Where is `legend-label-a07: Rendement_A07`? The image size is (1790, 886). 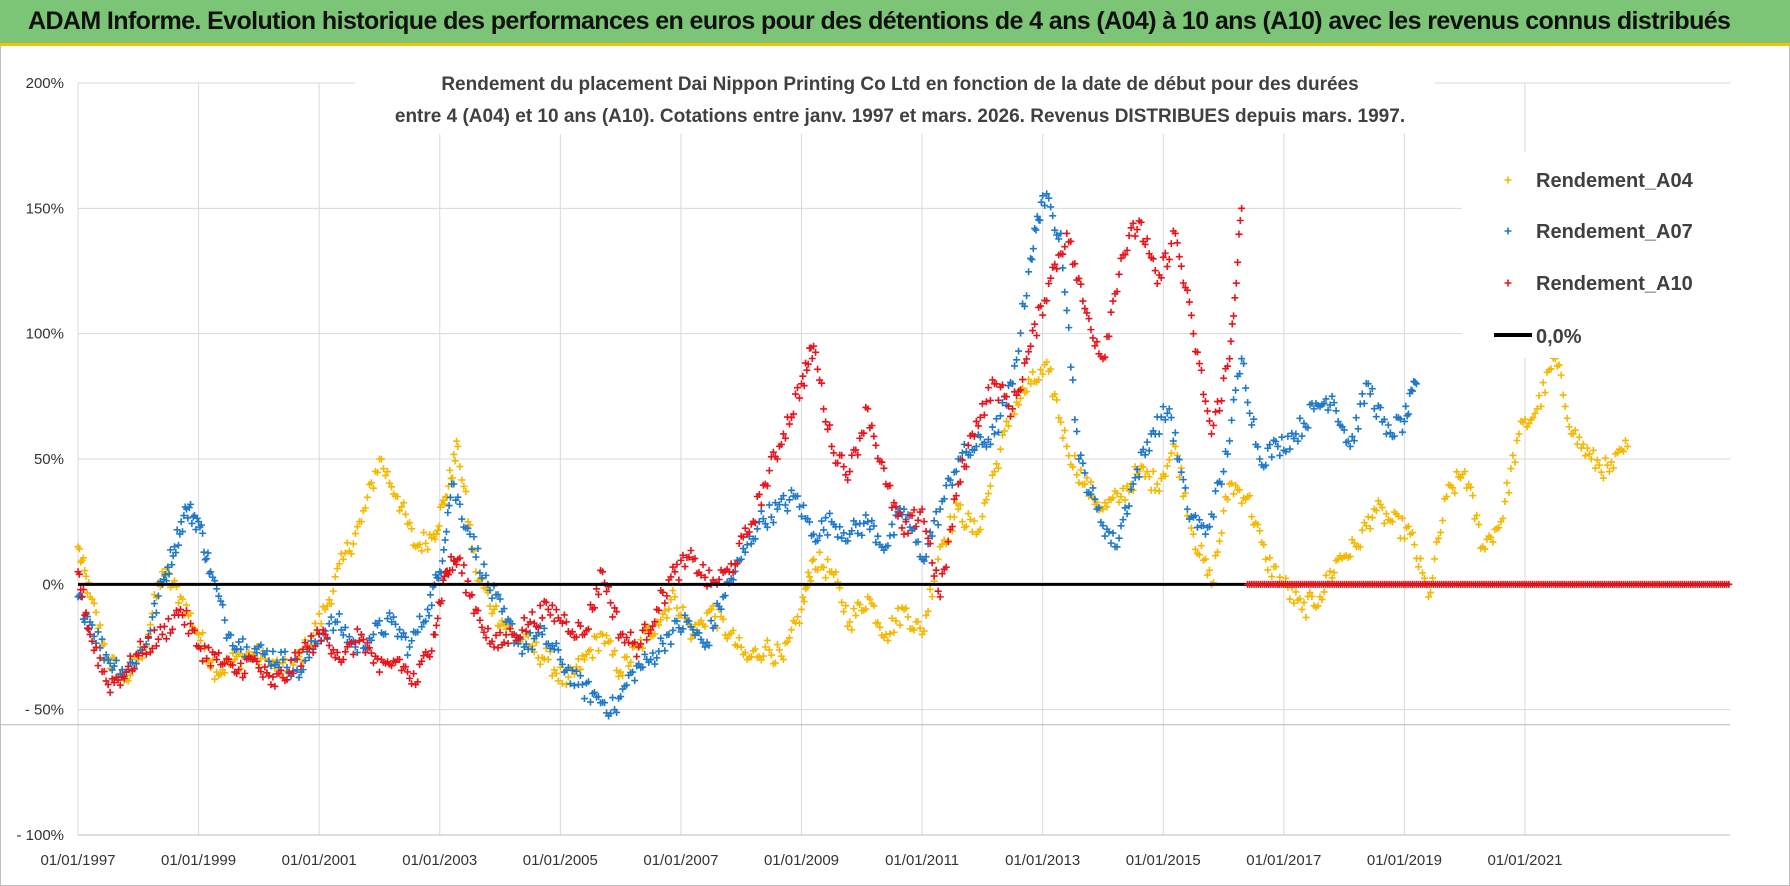 legend-label-a07: Rendement_A07 is located at coordinates (1614, 232).